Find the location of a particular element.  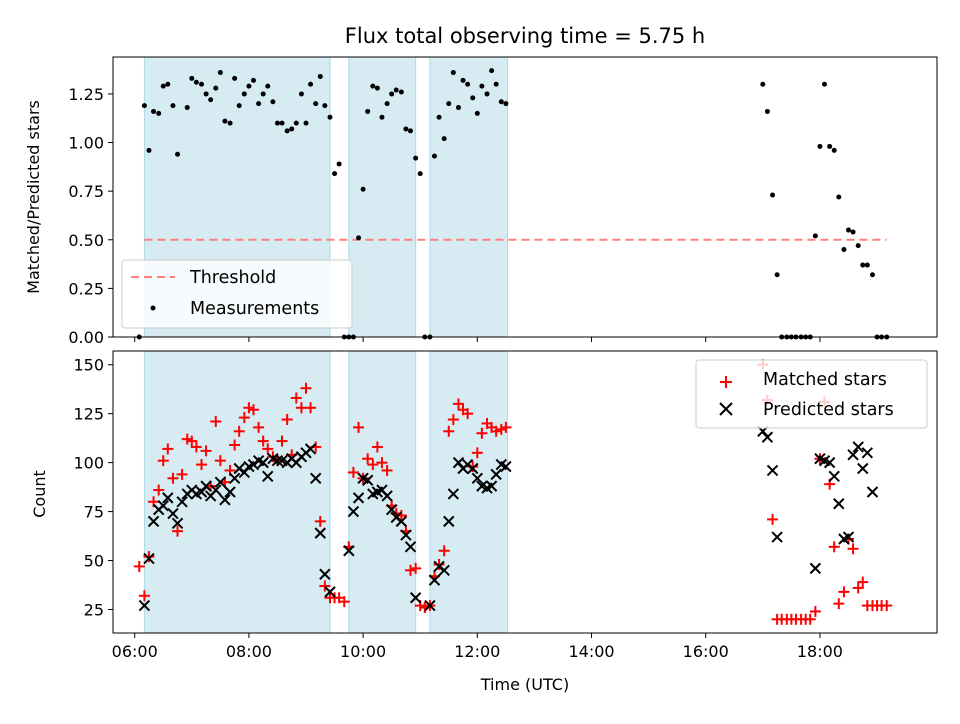

ratio-legend: Threshold Measurements is located at coordinates (237, 294).